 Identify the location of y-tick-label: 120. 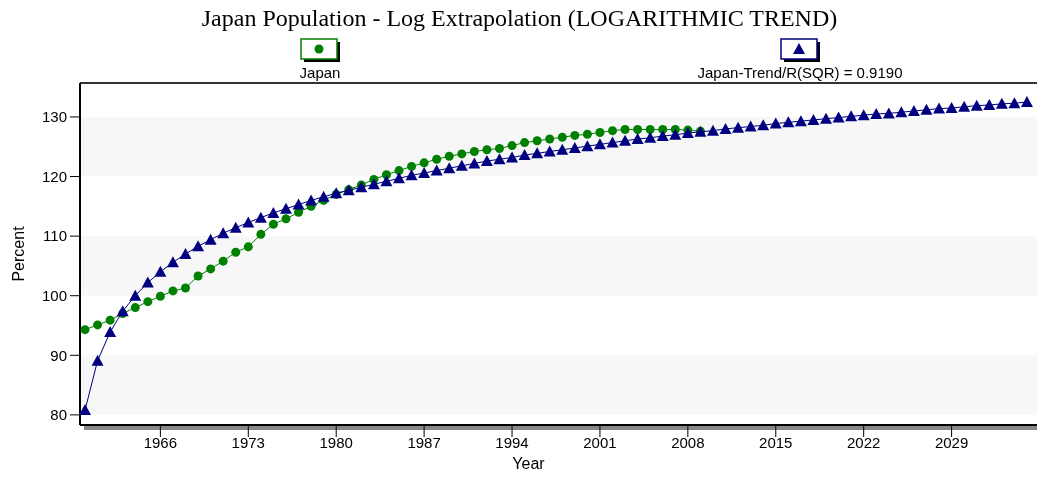
(54, 176).